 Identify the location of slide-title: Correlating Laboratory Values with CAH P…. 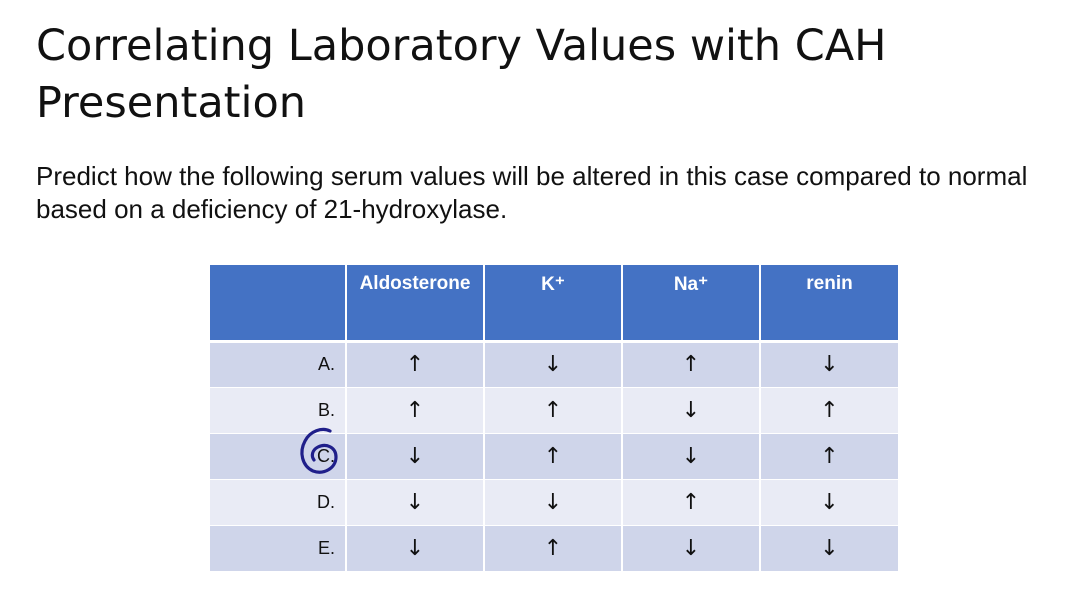
(461, 74).